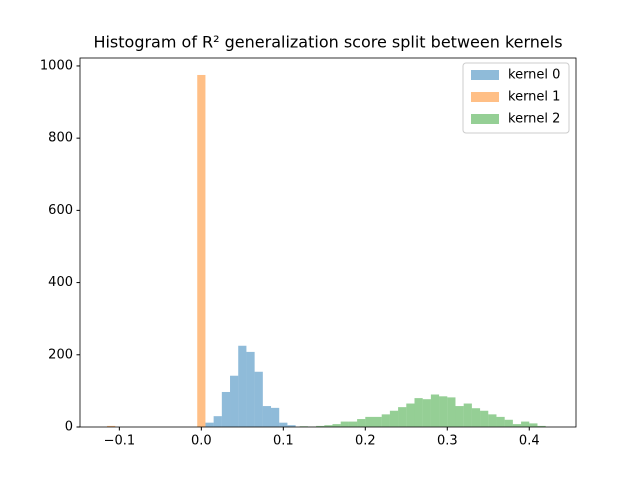  What do you see at coordinates (534, 97) in the screenshot?
I see `legend-label: kernel 1` at bounding box center [534, 97].